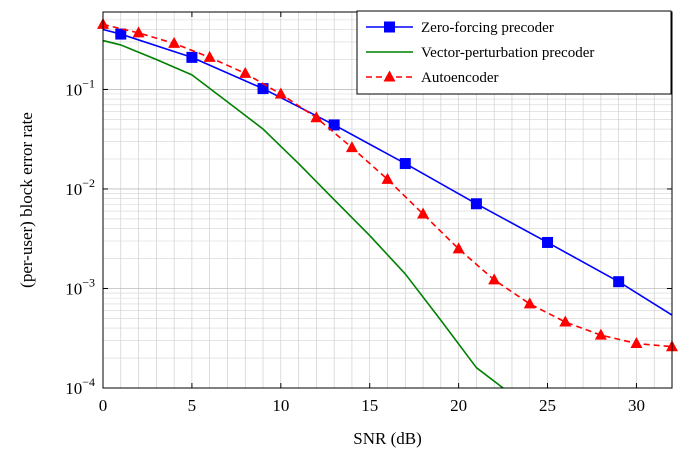 The width and height of the screenshot is (694, 451). Describe the element at coordinates (103, 405) in the screenshot. I see `x-tick-label: 0` at that location.